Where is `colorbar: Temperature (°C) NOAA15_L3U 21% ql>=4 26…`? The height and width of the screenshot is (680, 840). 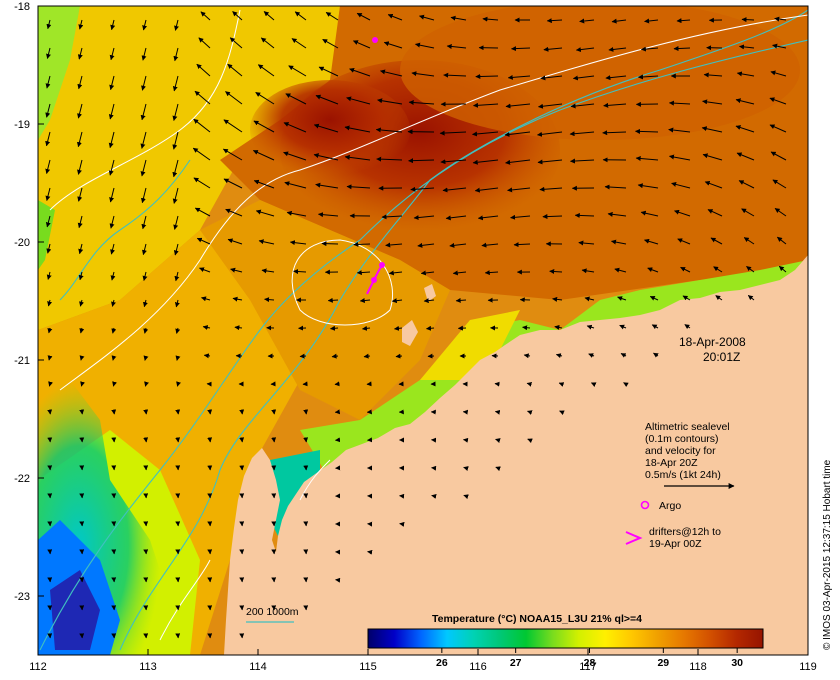 colorbar: Temperature (°C) NOAA15_L3U 21% ql>=4 26… is located at coordinates (565, 641).